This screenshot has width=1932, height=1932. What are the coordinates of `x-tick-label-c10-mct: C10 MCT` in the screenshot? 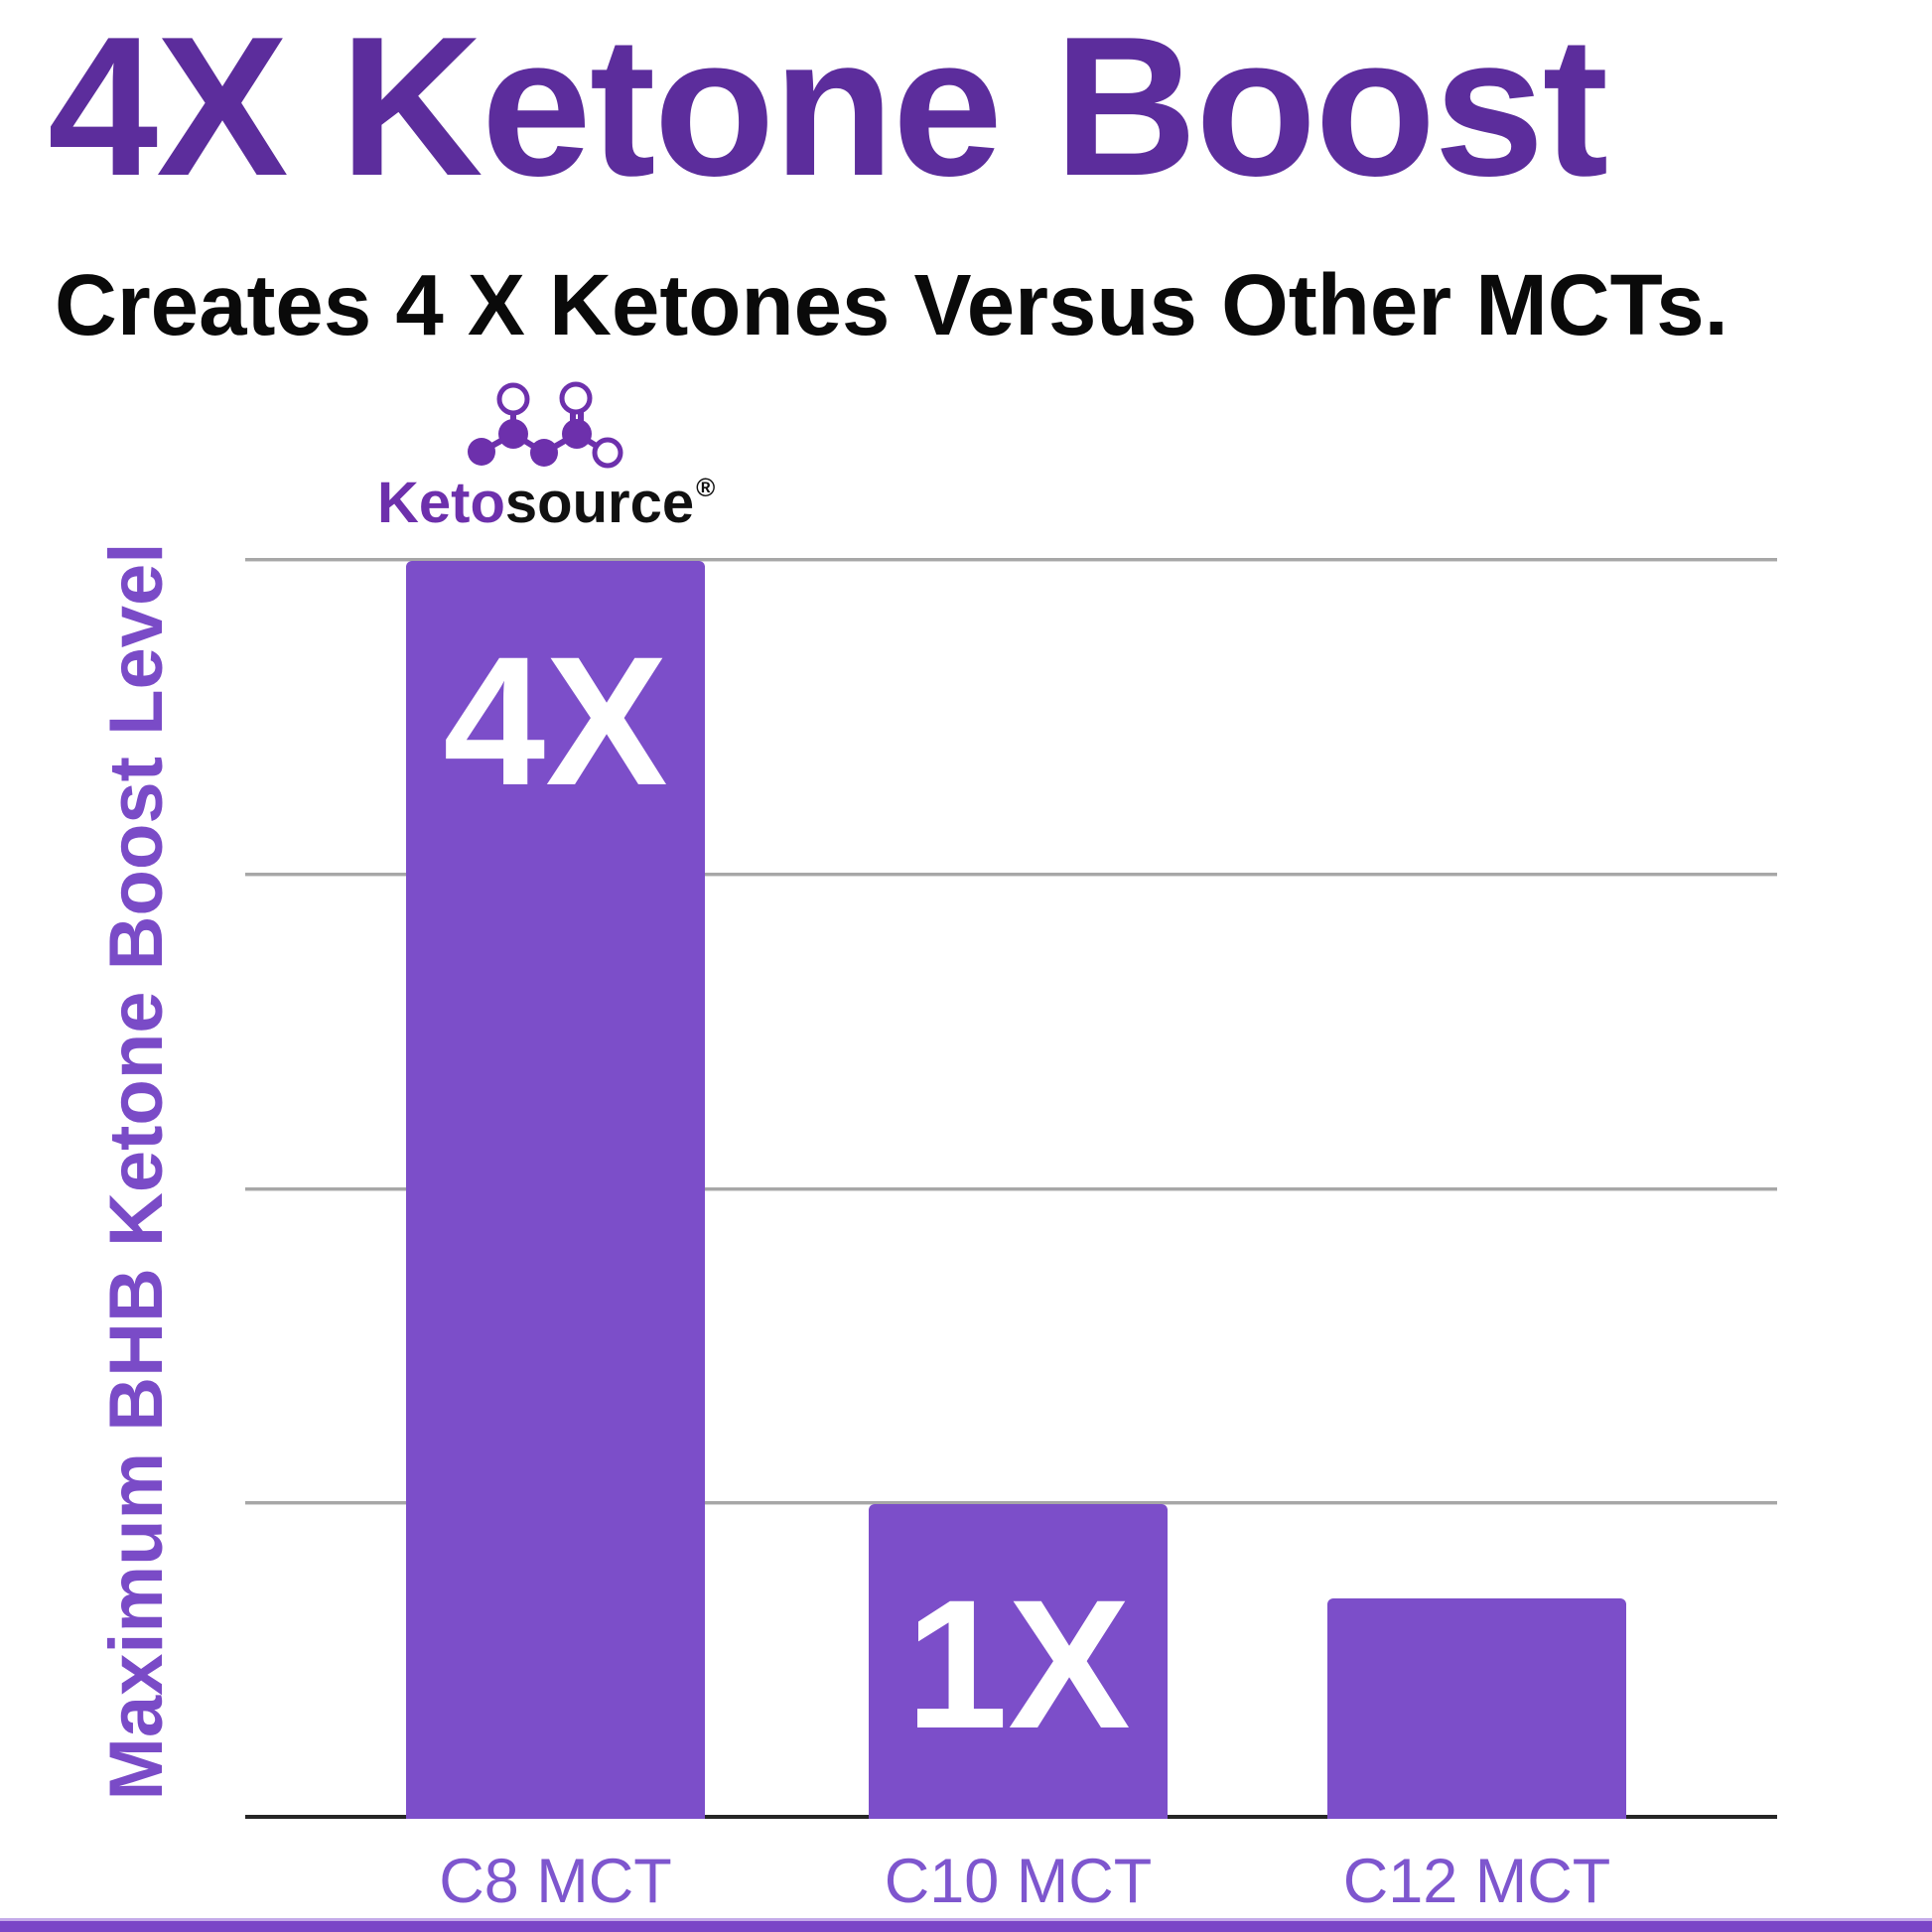 It's located at (1019, 1881).